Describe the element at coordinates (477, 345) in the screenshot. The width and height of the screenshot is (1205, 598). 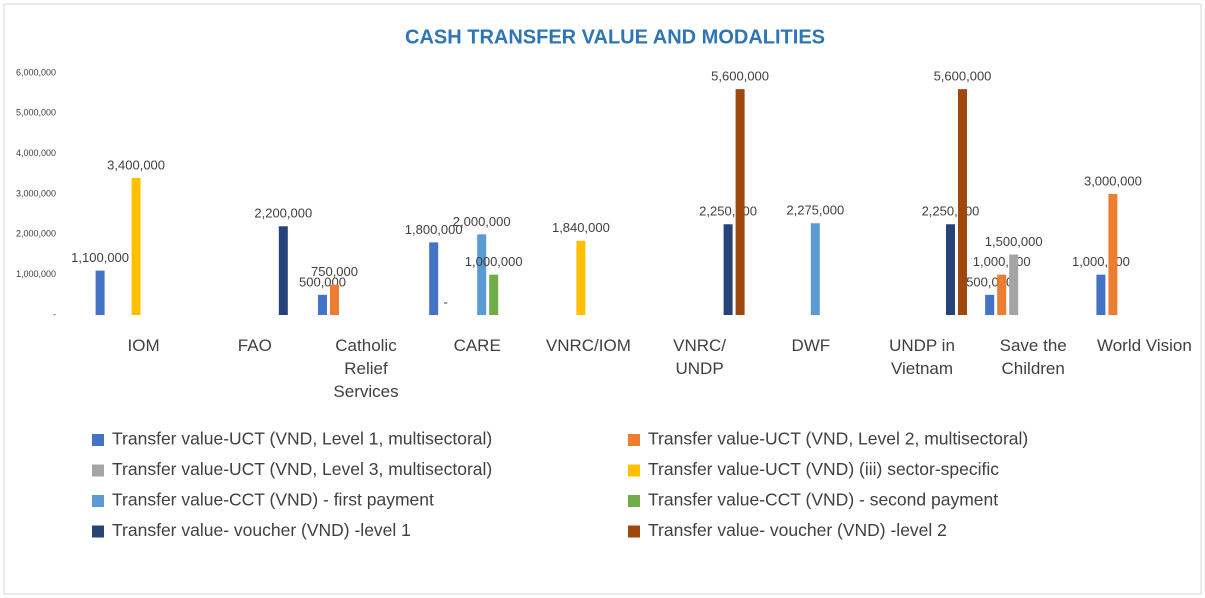
I see `x-tick-label: CARE` at that location.